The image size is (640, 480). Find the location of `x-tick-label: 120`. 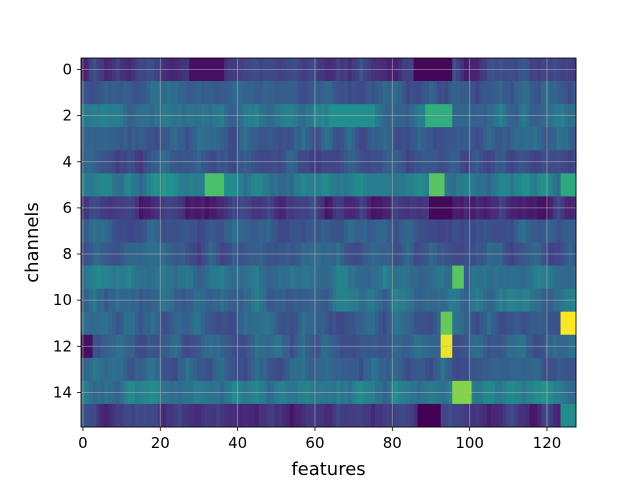

x-tick-label: 120 is located at coordinates (547, 443).